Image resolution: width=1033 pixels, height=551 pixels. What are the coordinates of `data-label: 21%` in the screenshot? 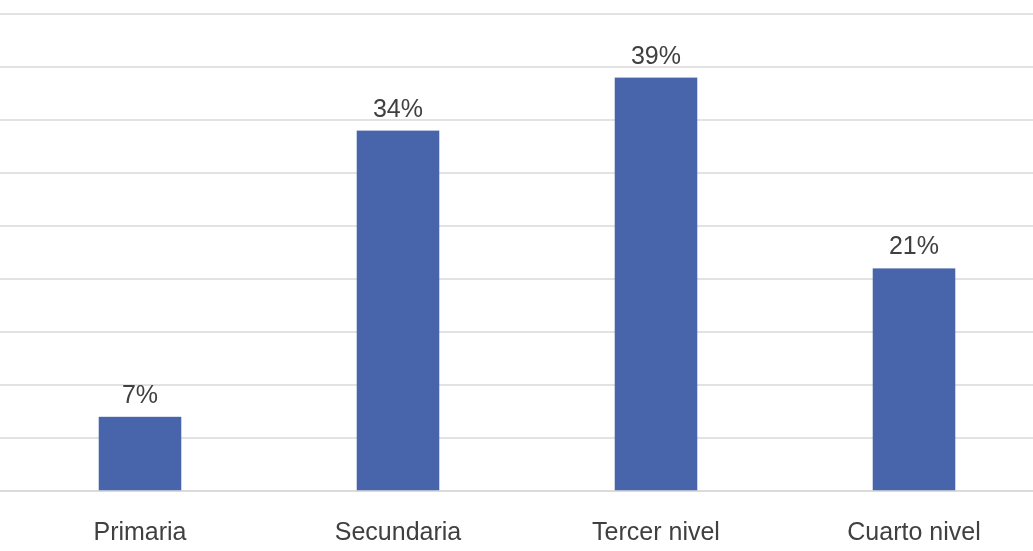 It's located at (914, 245).